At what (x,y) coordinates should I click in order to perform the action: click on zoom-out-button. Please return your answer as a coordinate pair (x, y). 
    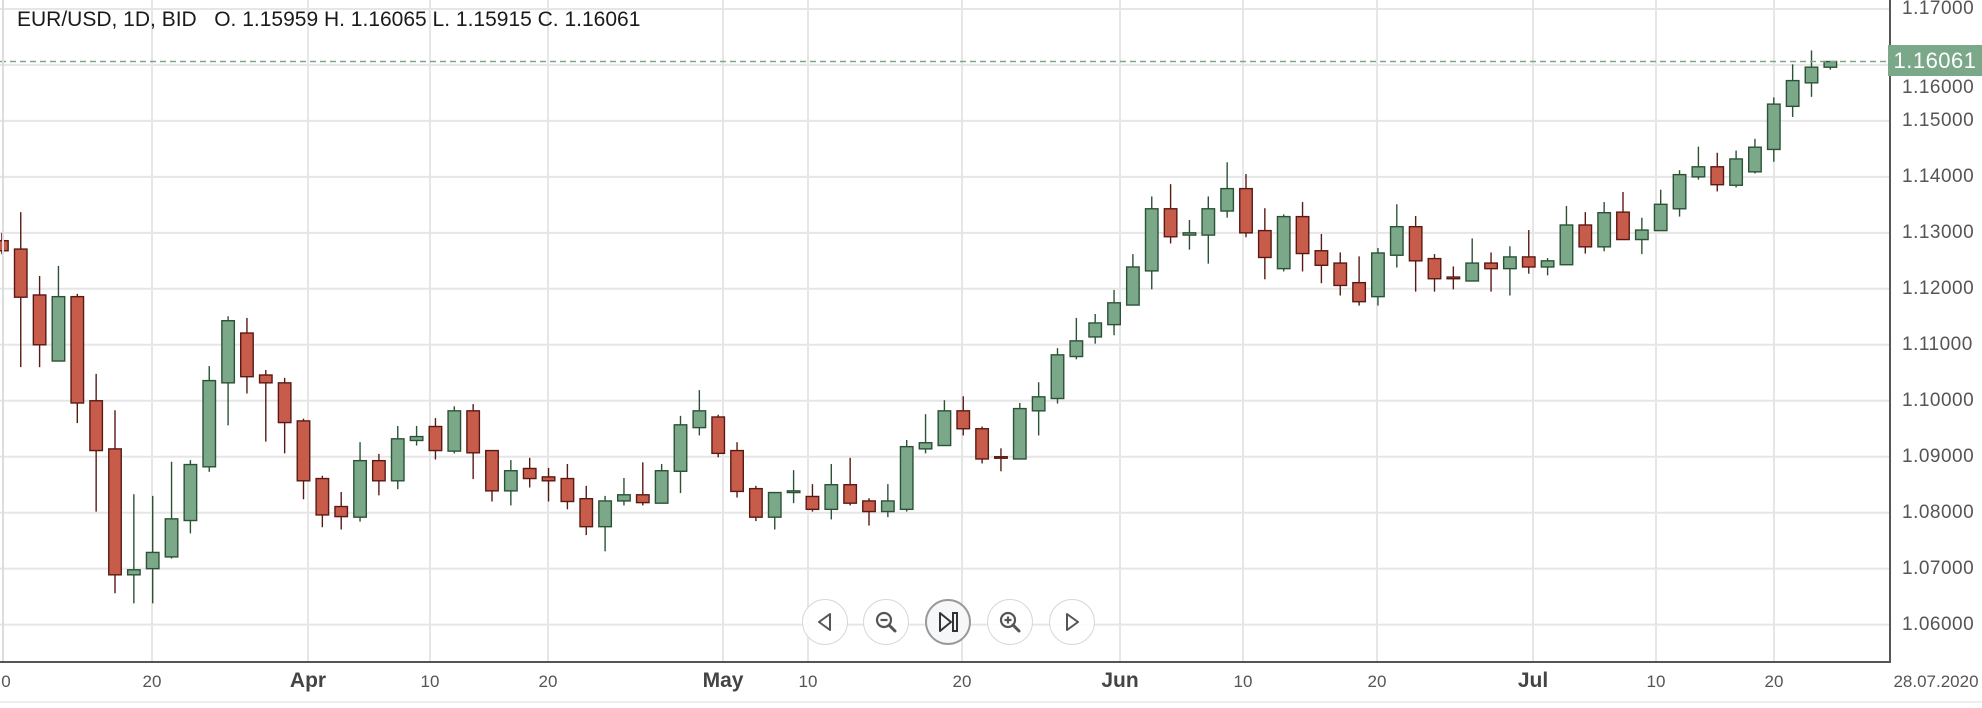
    Looking at the image, I should click on (886, 622).